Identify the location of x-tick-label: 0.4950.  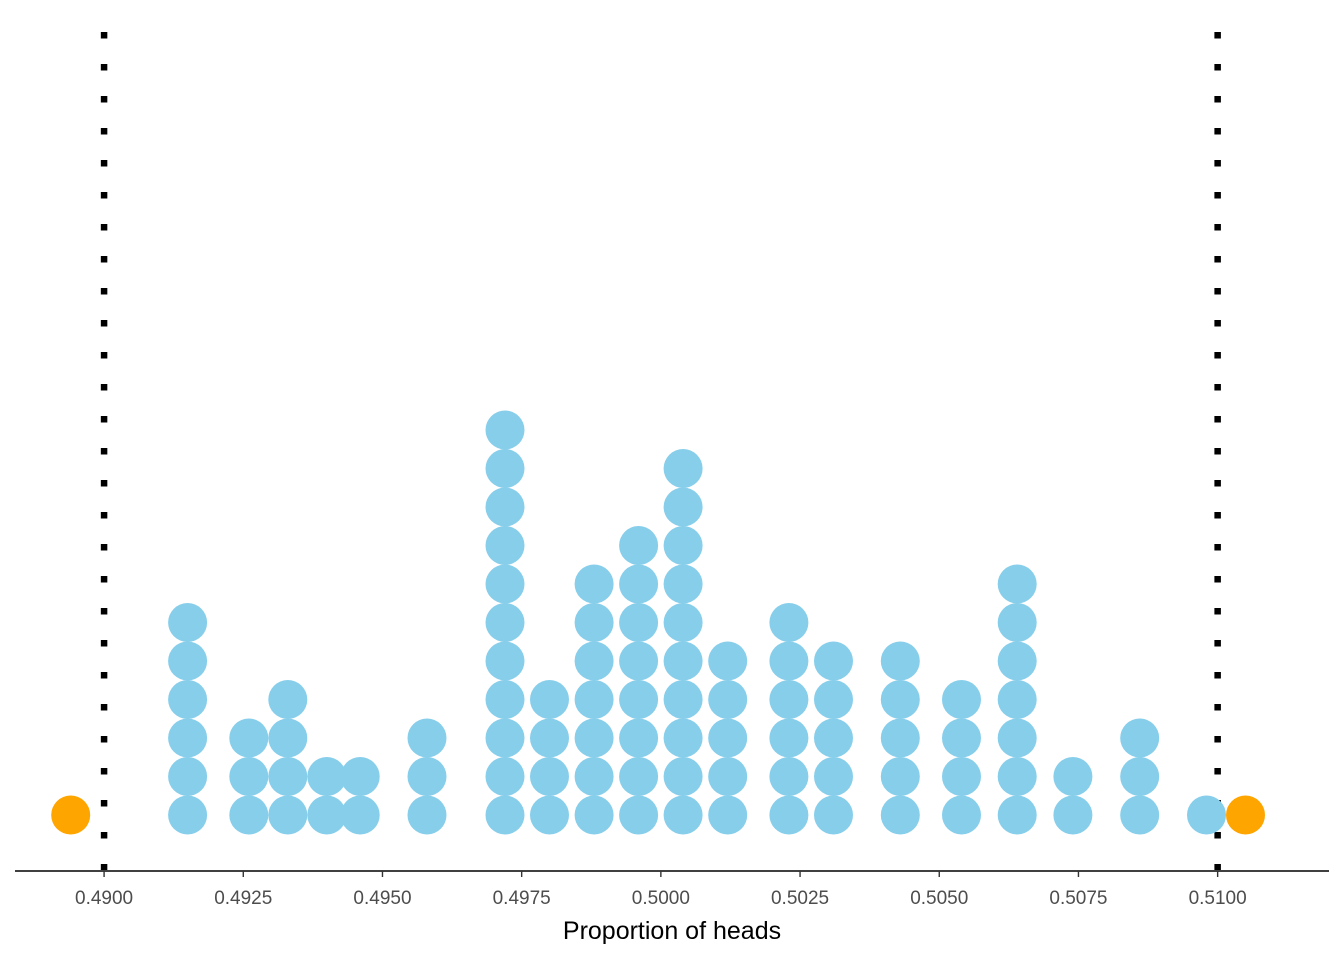
(382, 898).